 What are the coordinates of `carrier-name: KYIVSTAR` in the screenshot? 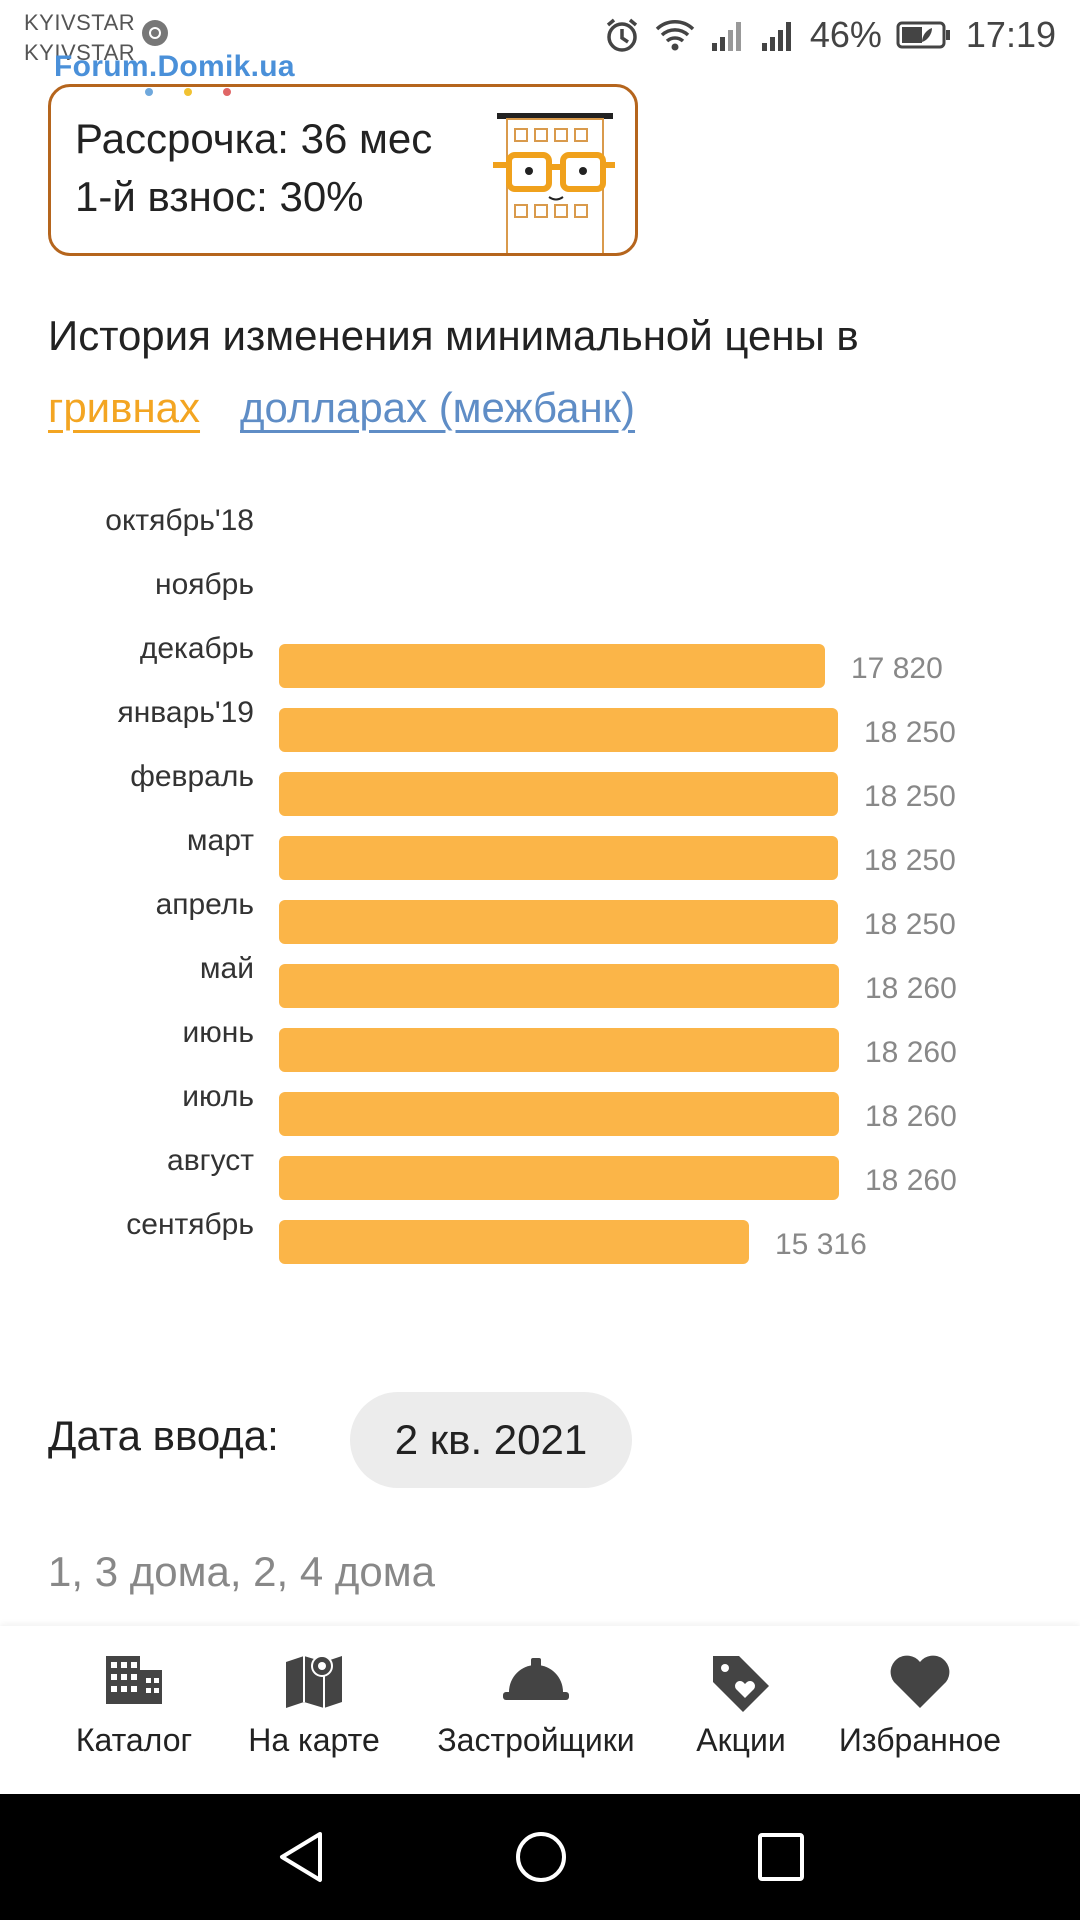 It's located at (80, 22).